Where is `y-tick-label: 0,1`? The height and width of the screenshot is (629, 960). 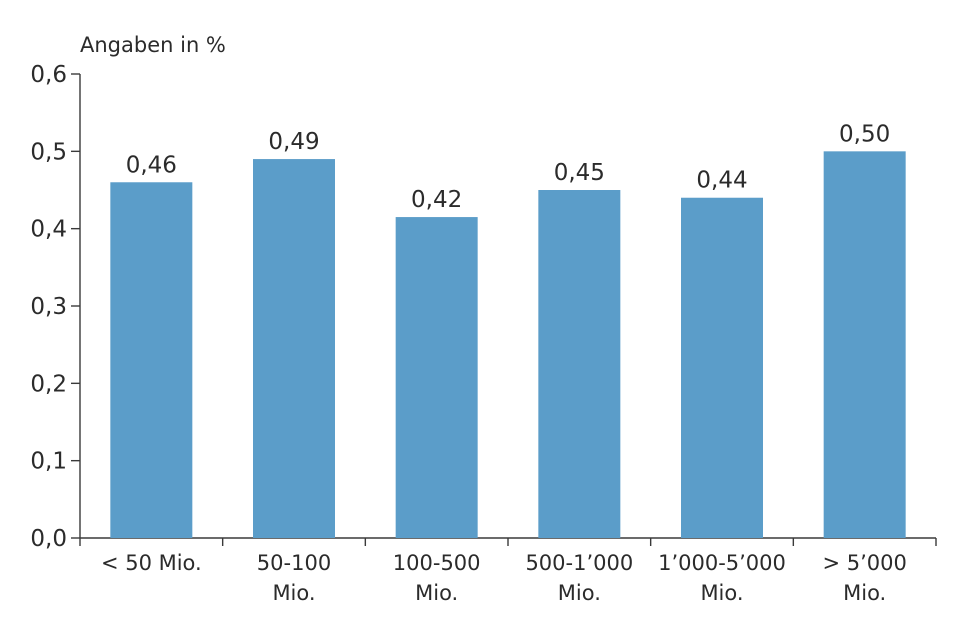 y-tick-label: 0,1 is located at coordinates (48, 462).